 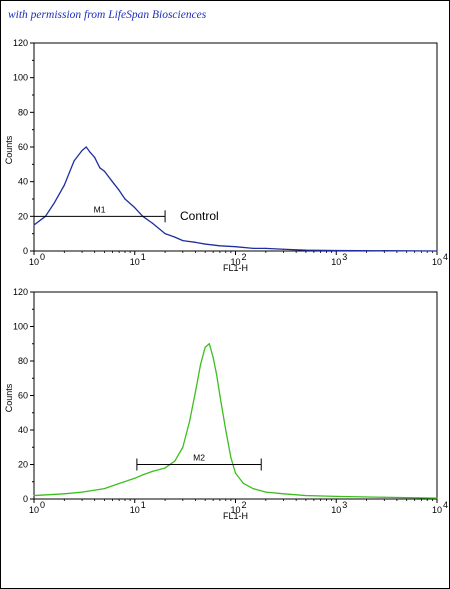 I want to click on control-annotation: Control, so click(x=199, y=216).